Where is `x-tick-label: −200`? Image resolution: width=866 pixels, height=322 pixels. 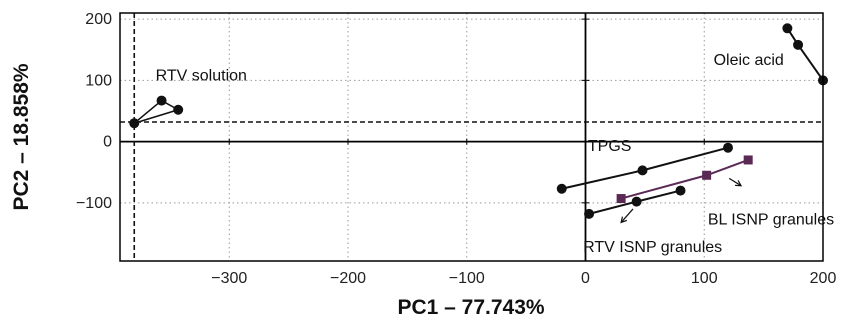
x-tick-label: −200 is located at coordinates (348, 278).